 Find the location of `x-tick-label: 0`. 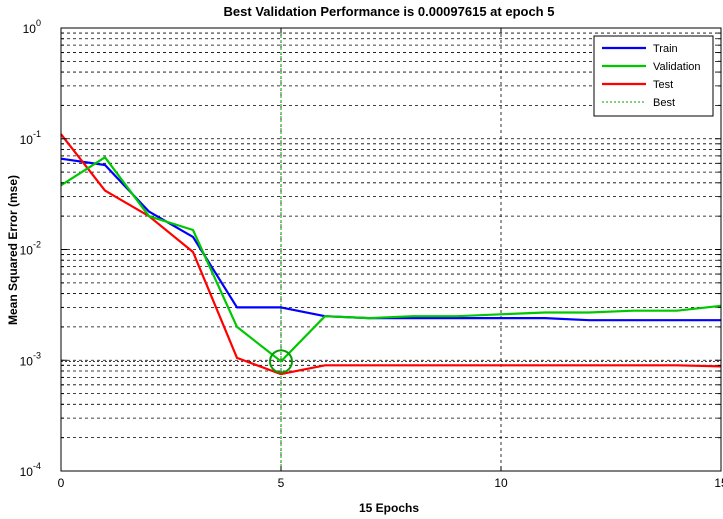

x-tick-label: 0 is located at coordinates (61, 483).